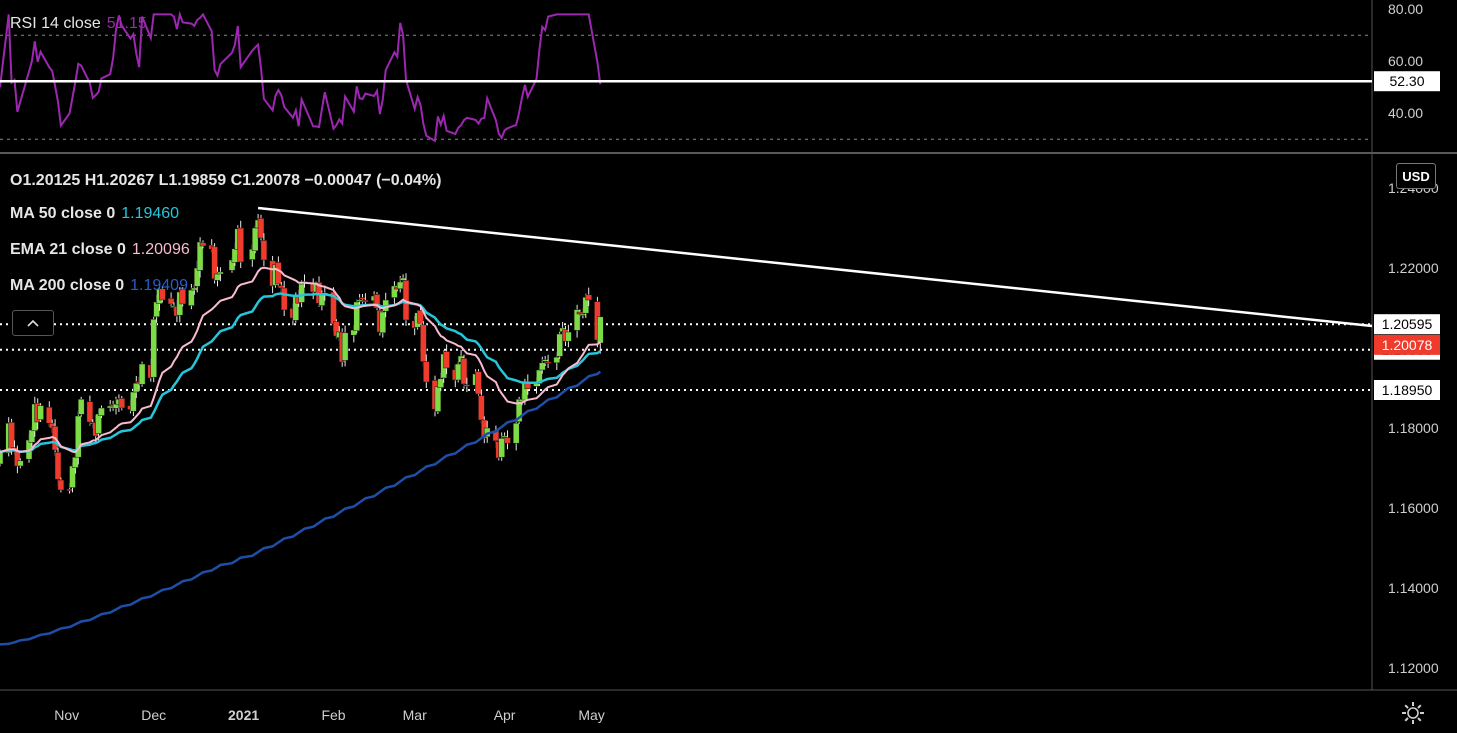 This screenshot has height=733, width=1457. I want to click on last-price-label-bg, so click(1407, 344).